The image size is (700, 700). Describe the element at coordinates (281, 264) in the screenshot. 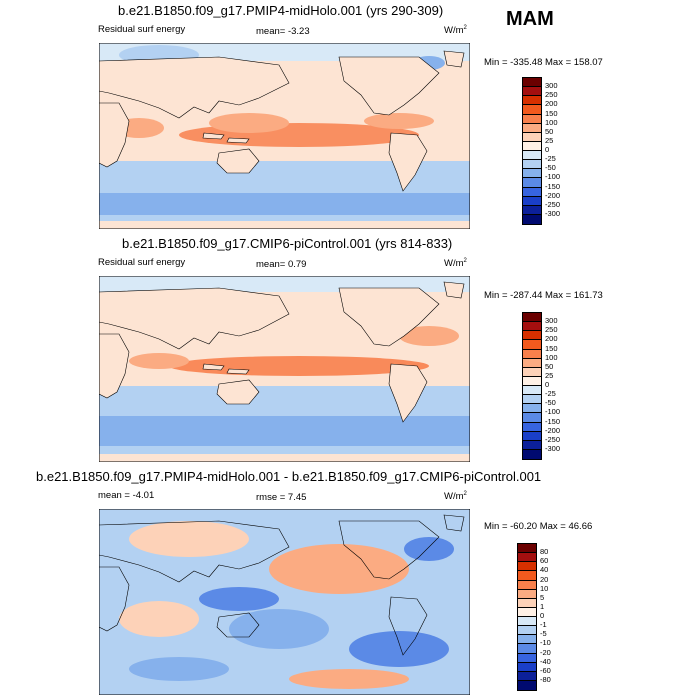

I see `panel2-stat: mean= 0.79` at that location.